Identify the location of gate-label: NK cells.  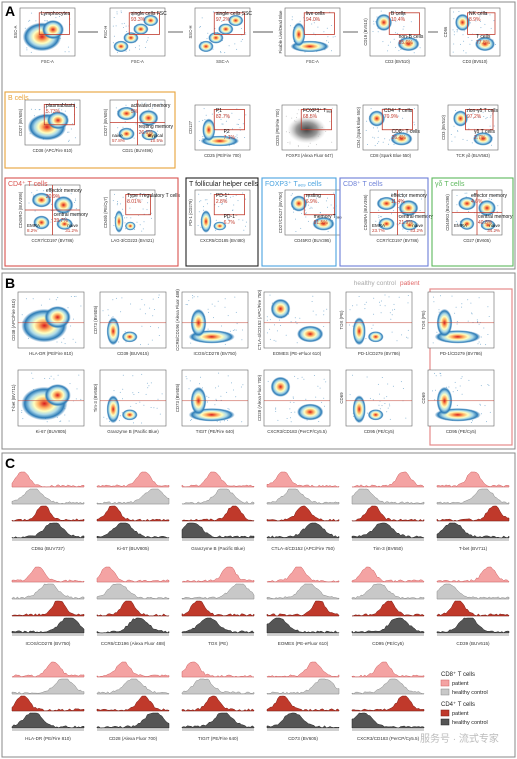
(478, 14).